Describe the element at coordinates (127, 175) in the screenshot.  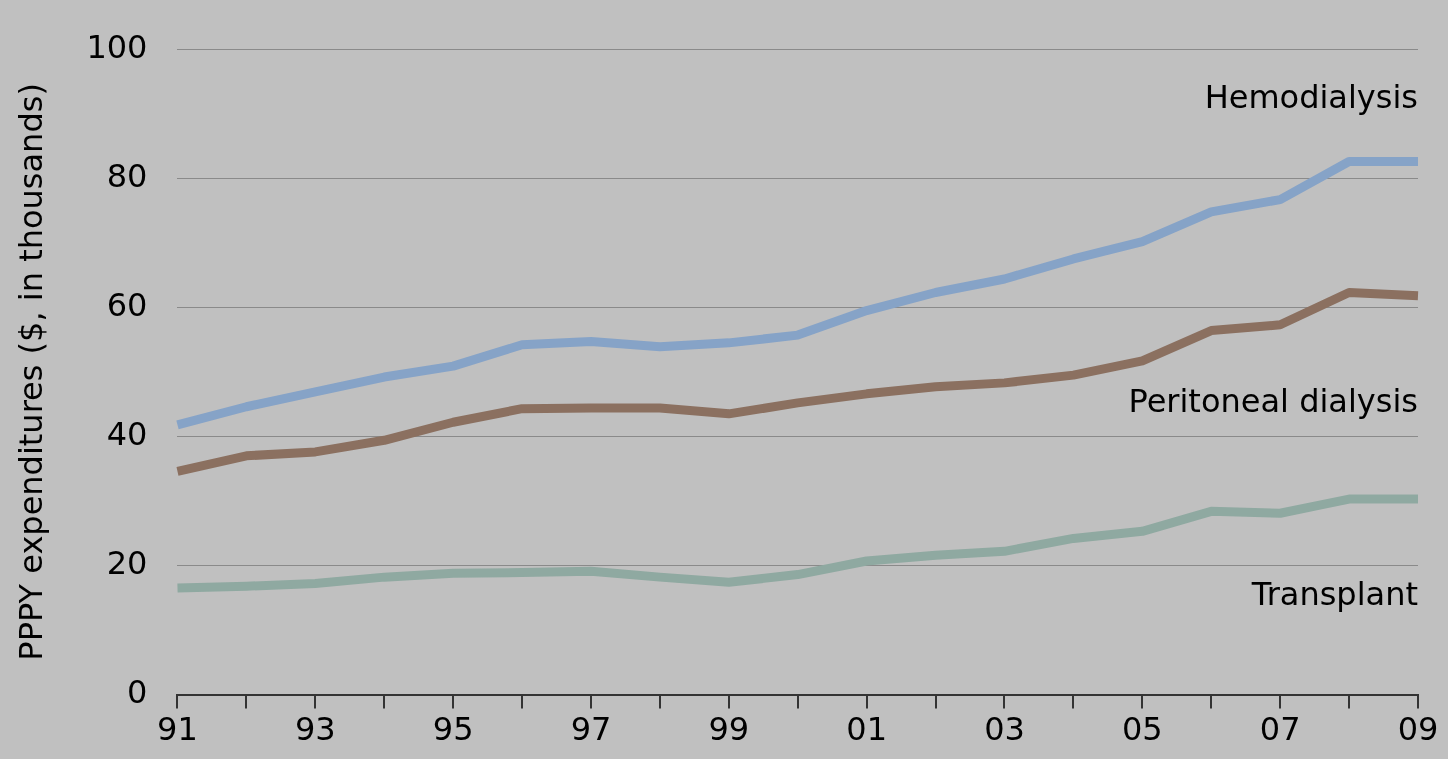
I see `y-tick-label: 80` at that location.